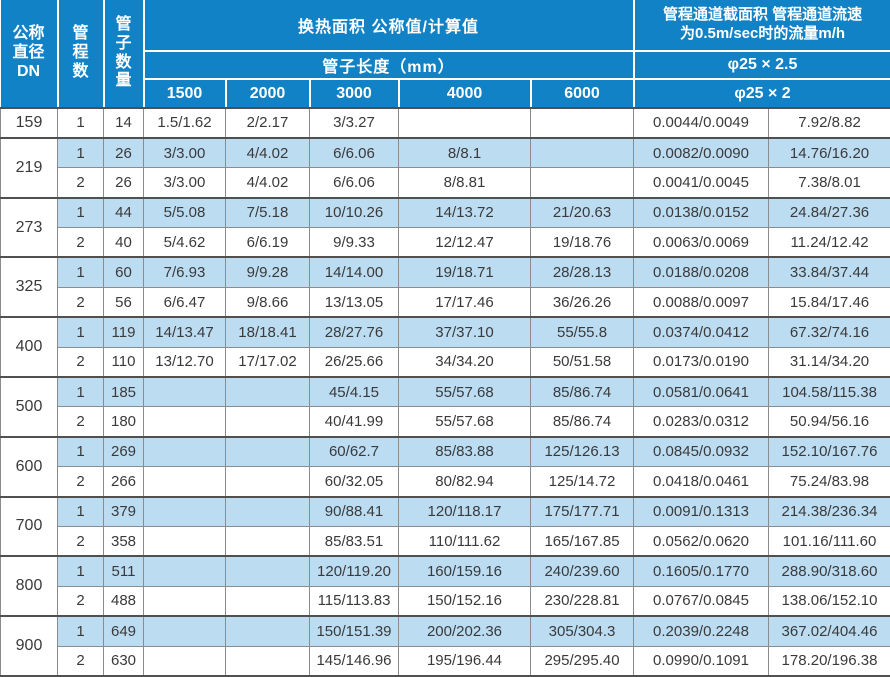 The image size is (890, 677). Describe the element at coordinates (389, 26) in the screenshot. I see `header-heat-exchange-area: 换热面积 公称值/计算值` at that location.